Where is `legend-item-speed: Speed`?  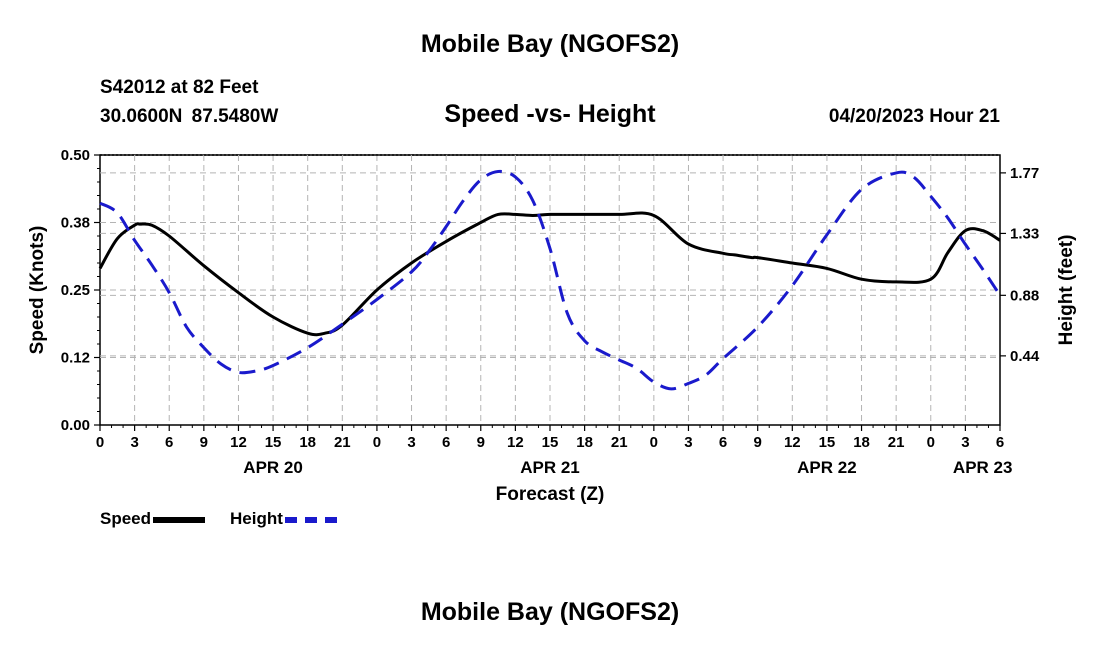 legend-item-speed: Speed is located at coordinates (153, 519).